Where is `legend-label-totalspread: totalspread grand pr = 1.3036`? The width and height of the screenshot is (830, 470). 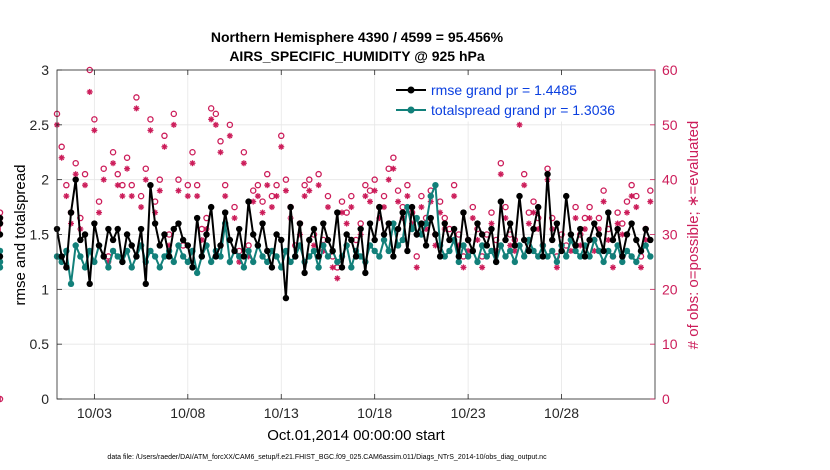
legend-label-totalspread: totalspread grand pr = 1.3036 is located at coordinates (523, 110).